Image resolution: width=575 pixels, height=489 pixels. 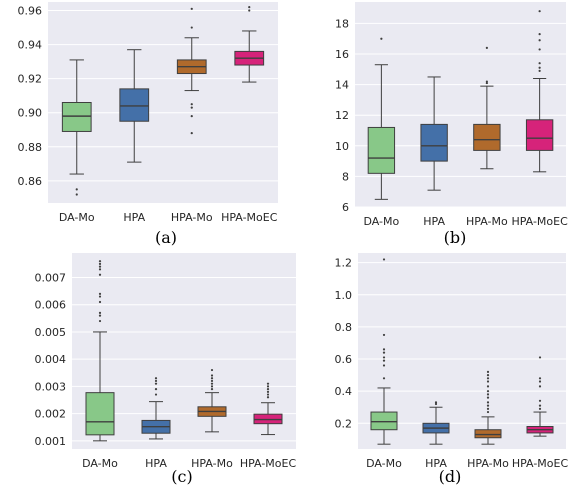 I want to click on y-tick-label: 0.8, so click(x=344, y=327).